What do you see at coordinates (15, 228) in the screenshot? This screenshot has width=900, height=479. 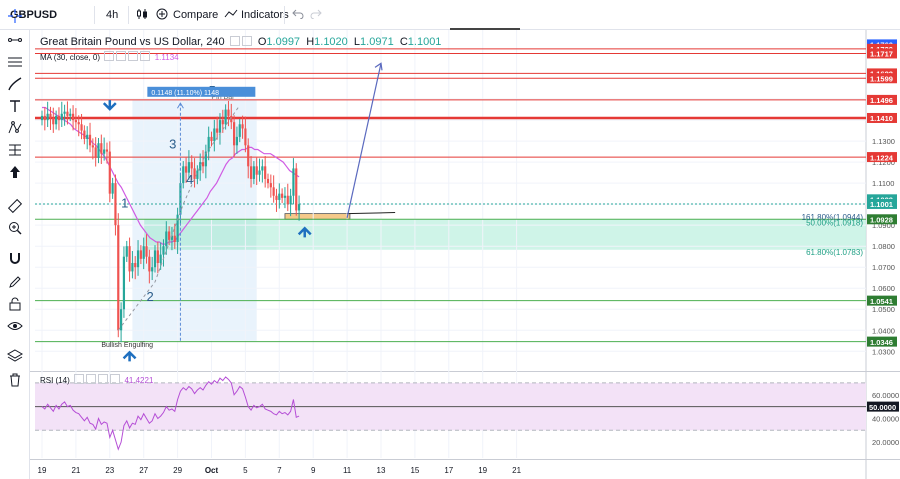 I see `zoom-icon` at bounding box center [15, 228].